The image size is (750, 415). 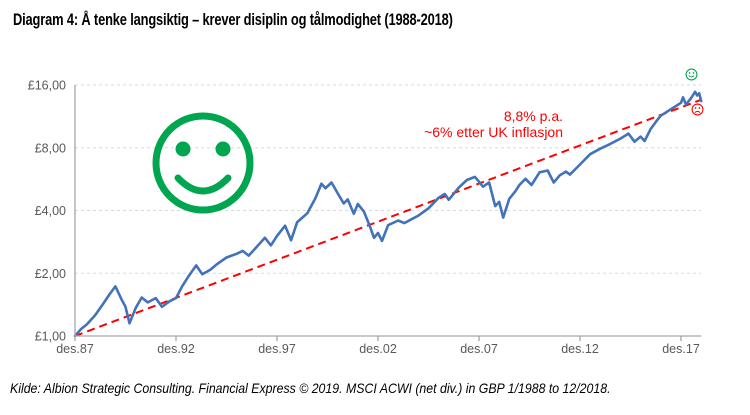 I want to click on x-tick-label: des.17, so click(x=681, y=349).